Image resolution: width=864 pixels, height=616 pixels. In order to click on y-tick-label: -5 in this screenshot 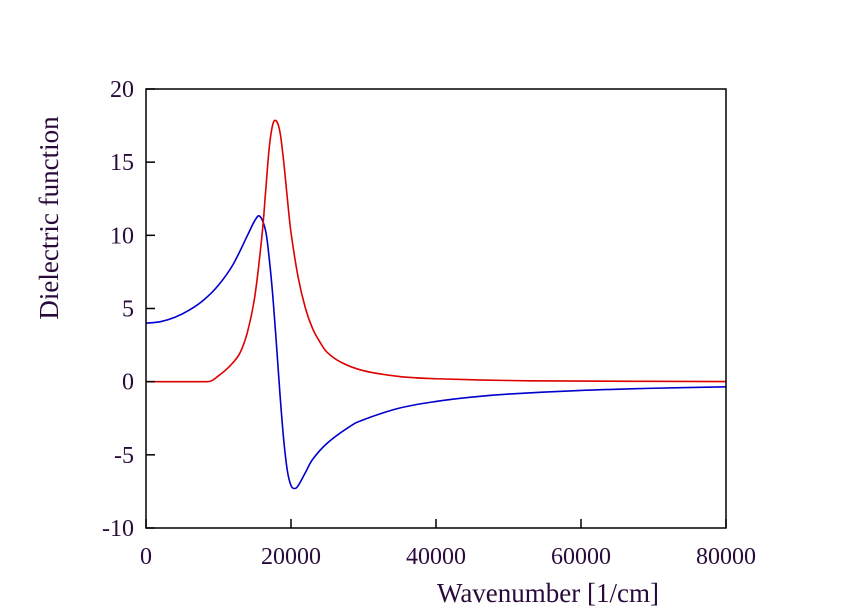, I will do `click(124, 456)`.